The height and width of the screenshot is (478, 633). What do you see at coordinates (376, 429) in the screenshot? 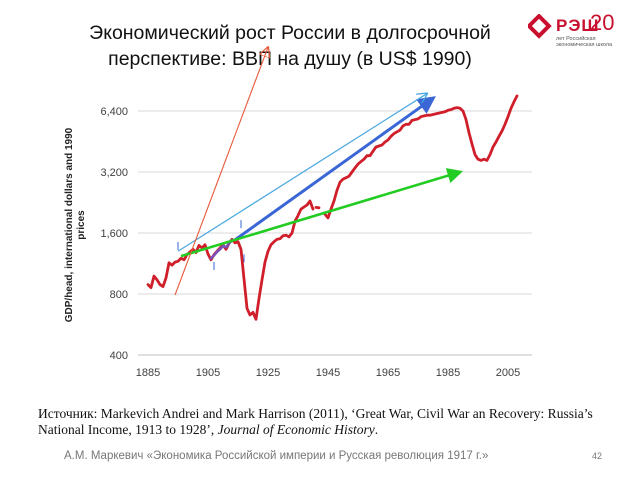
I see `source-suffix: .` at bounding box center [376, 429].